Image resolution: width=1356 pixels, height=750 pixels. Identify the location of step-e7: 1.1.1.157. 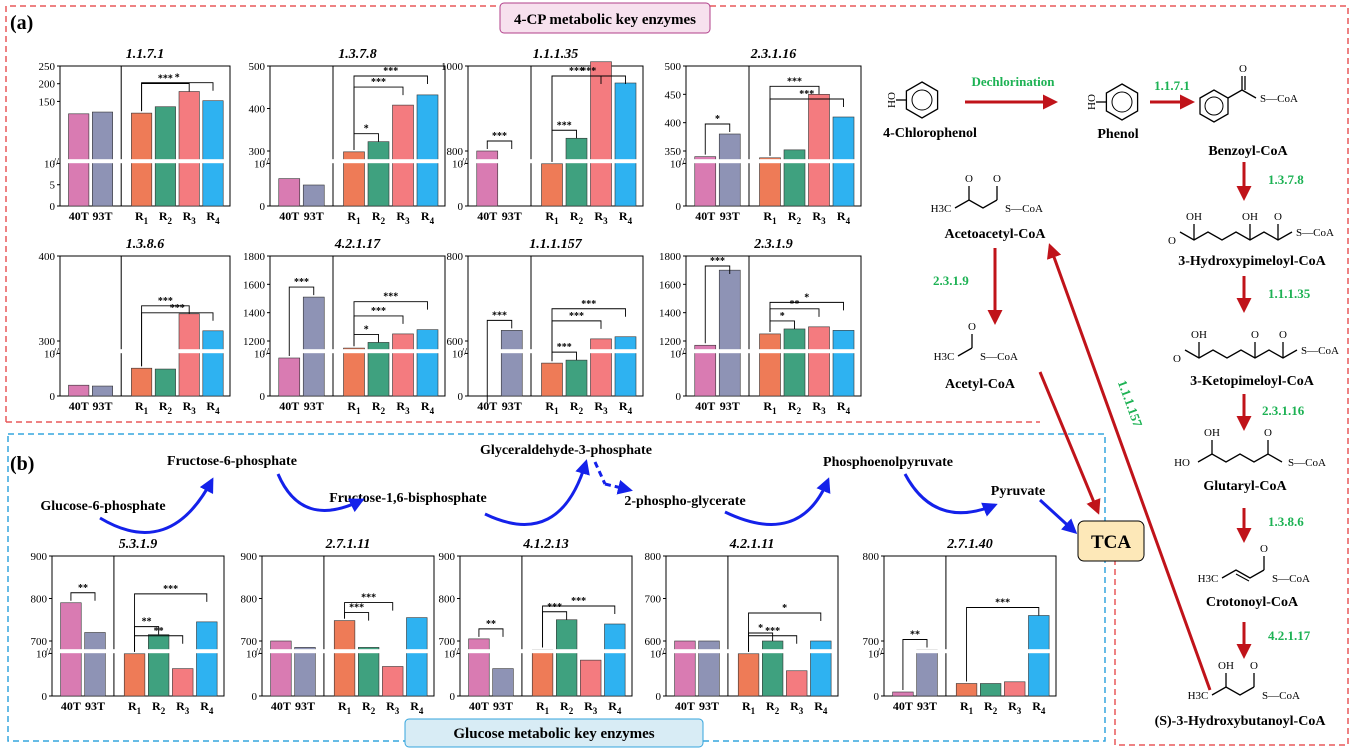
(1130, 403).